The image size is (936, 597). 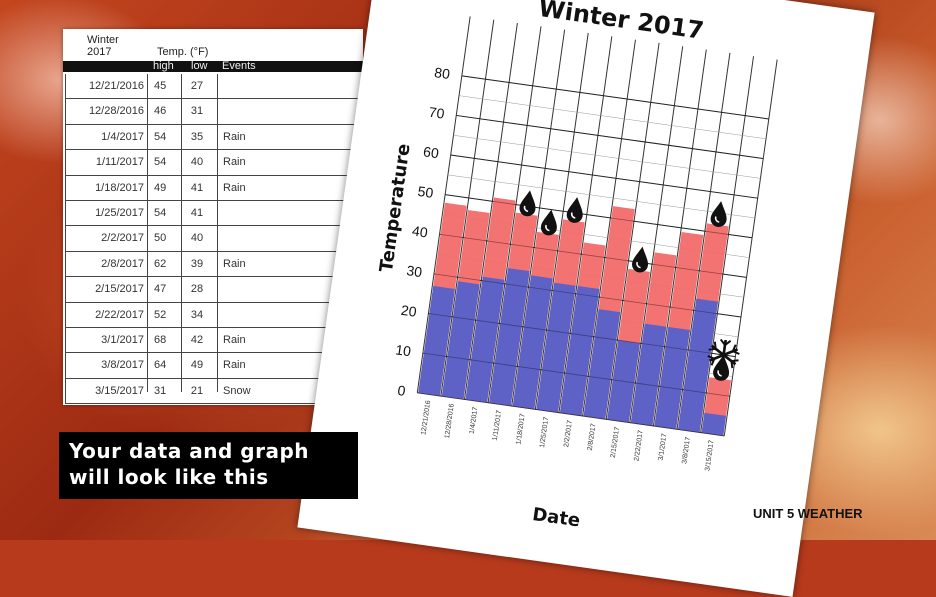 I want to click on cell-low: 49, so click(x=197, y=365).